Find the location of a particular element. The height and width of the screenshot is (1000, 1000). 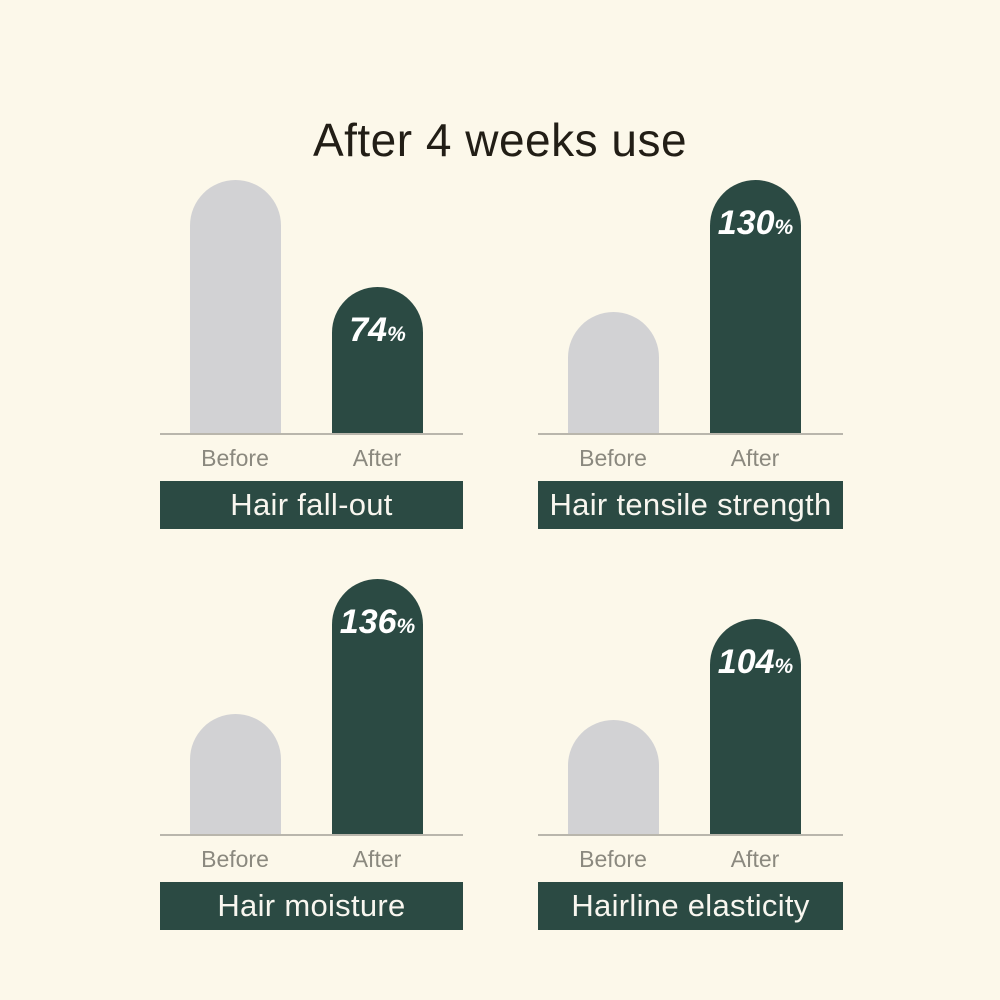

chart-hair-tensile-strength: 130% Before After Hair tensile strength is located at coordinates (690, 353).